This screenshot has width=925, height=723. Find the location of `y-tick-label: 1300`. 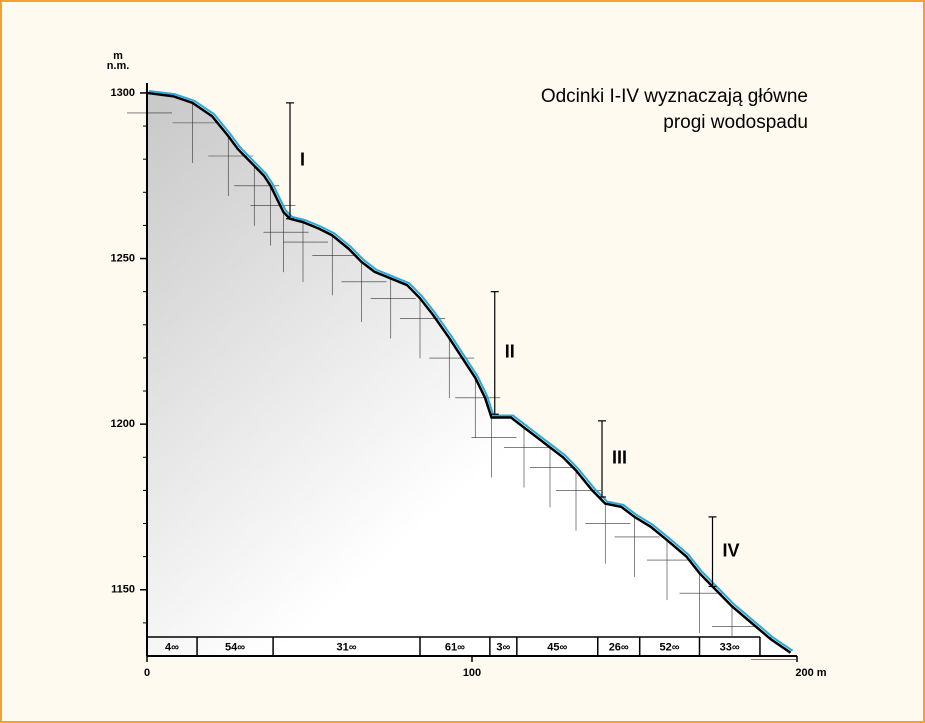

y-tick-label: 1300 is located at coordinates (123, 93).